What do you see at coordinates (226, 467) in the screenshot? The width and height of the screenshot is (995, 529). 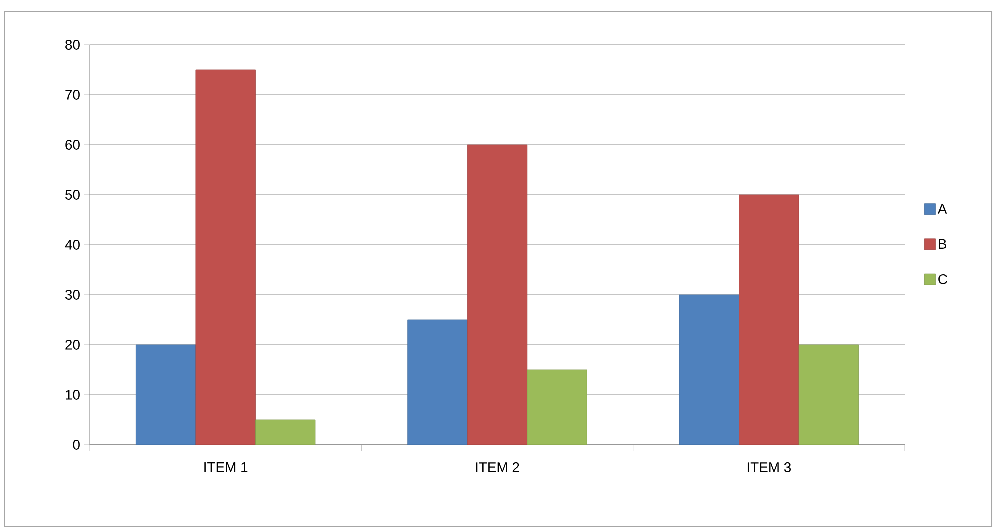 I see `x-tick-label: ITEM 1` at bounding box center [226, 467].